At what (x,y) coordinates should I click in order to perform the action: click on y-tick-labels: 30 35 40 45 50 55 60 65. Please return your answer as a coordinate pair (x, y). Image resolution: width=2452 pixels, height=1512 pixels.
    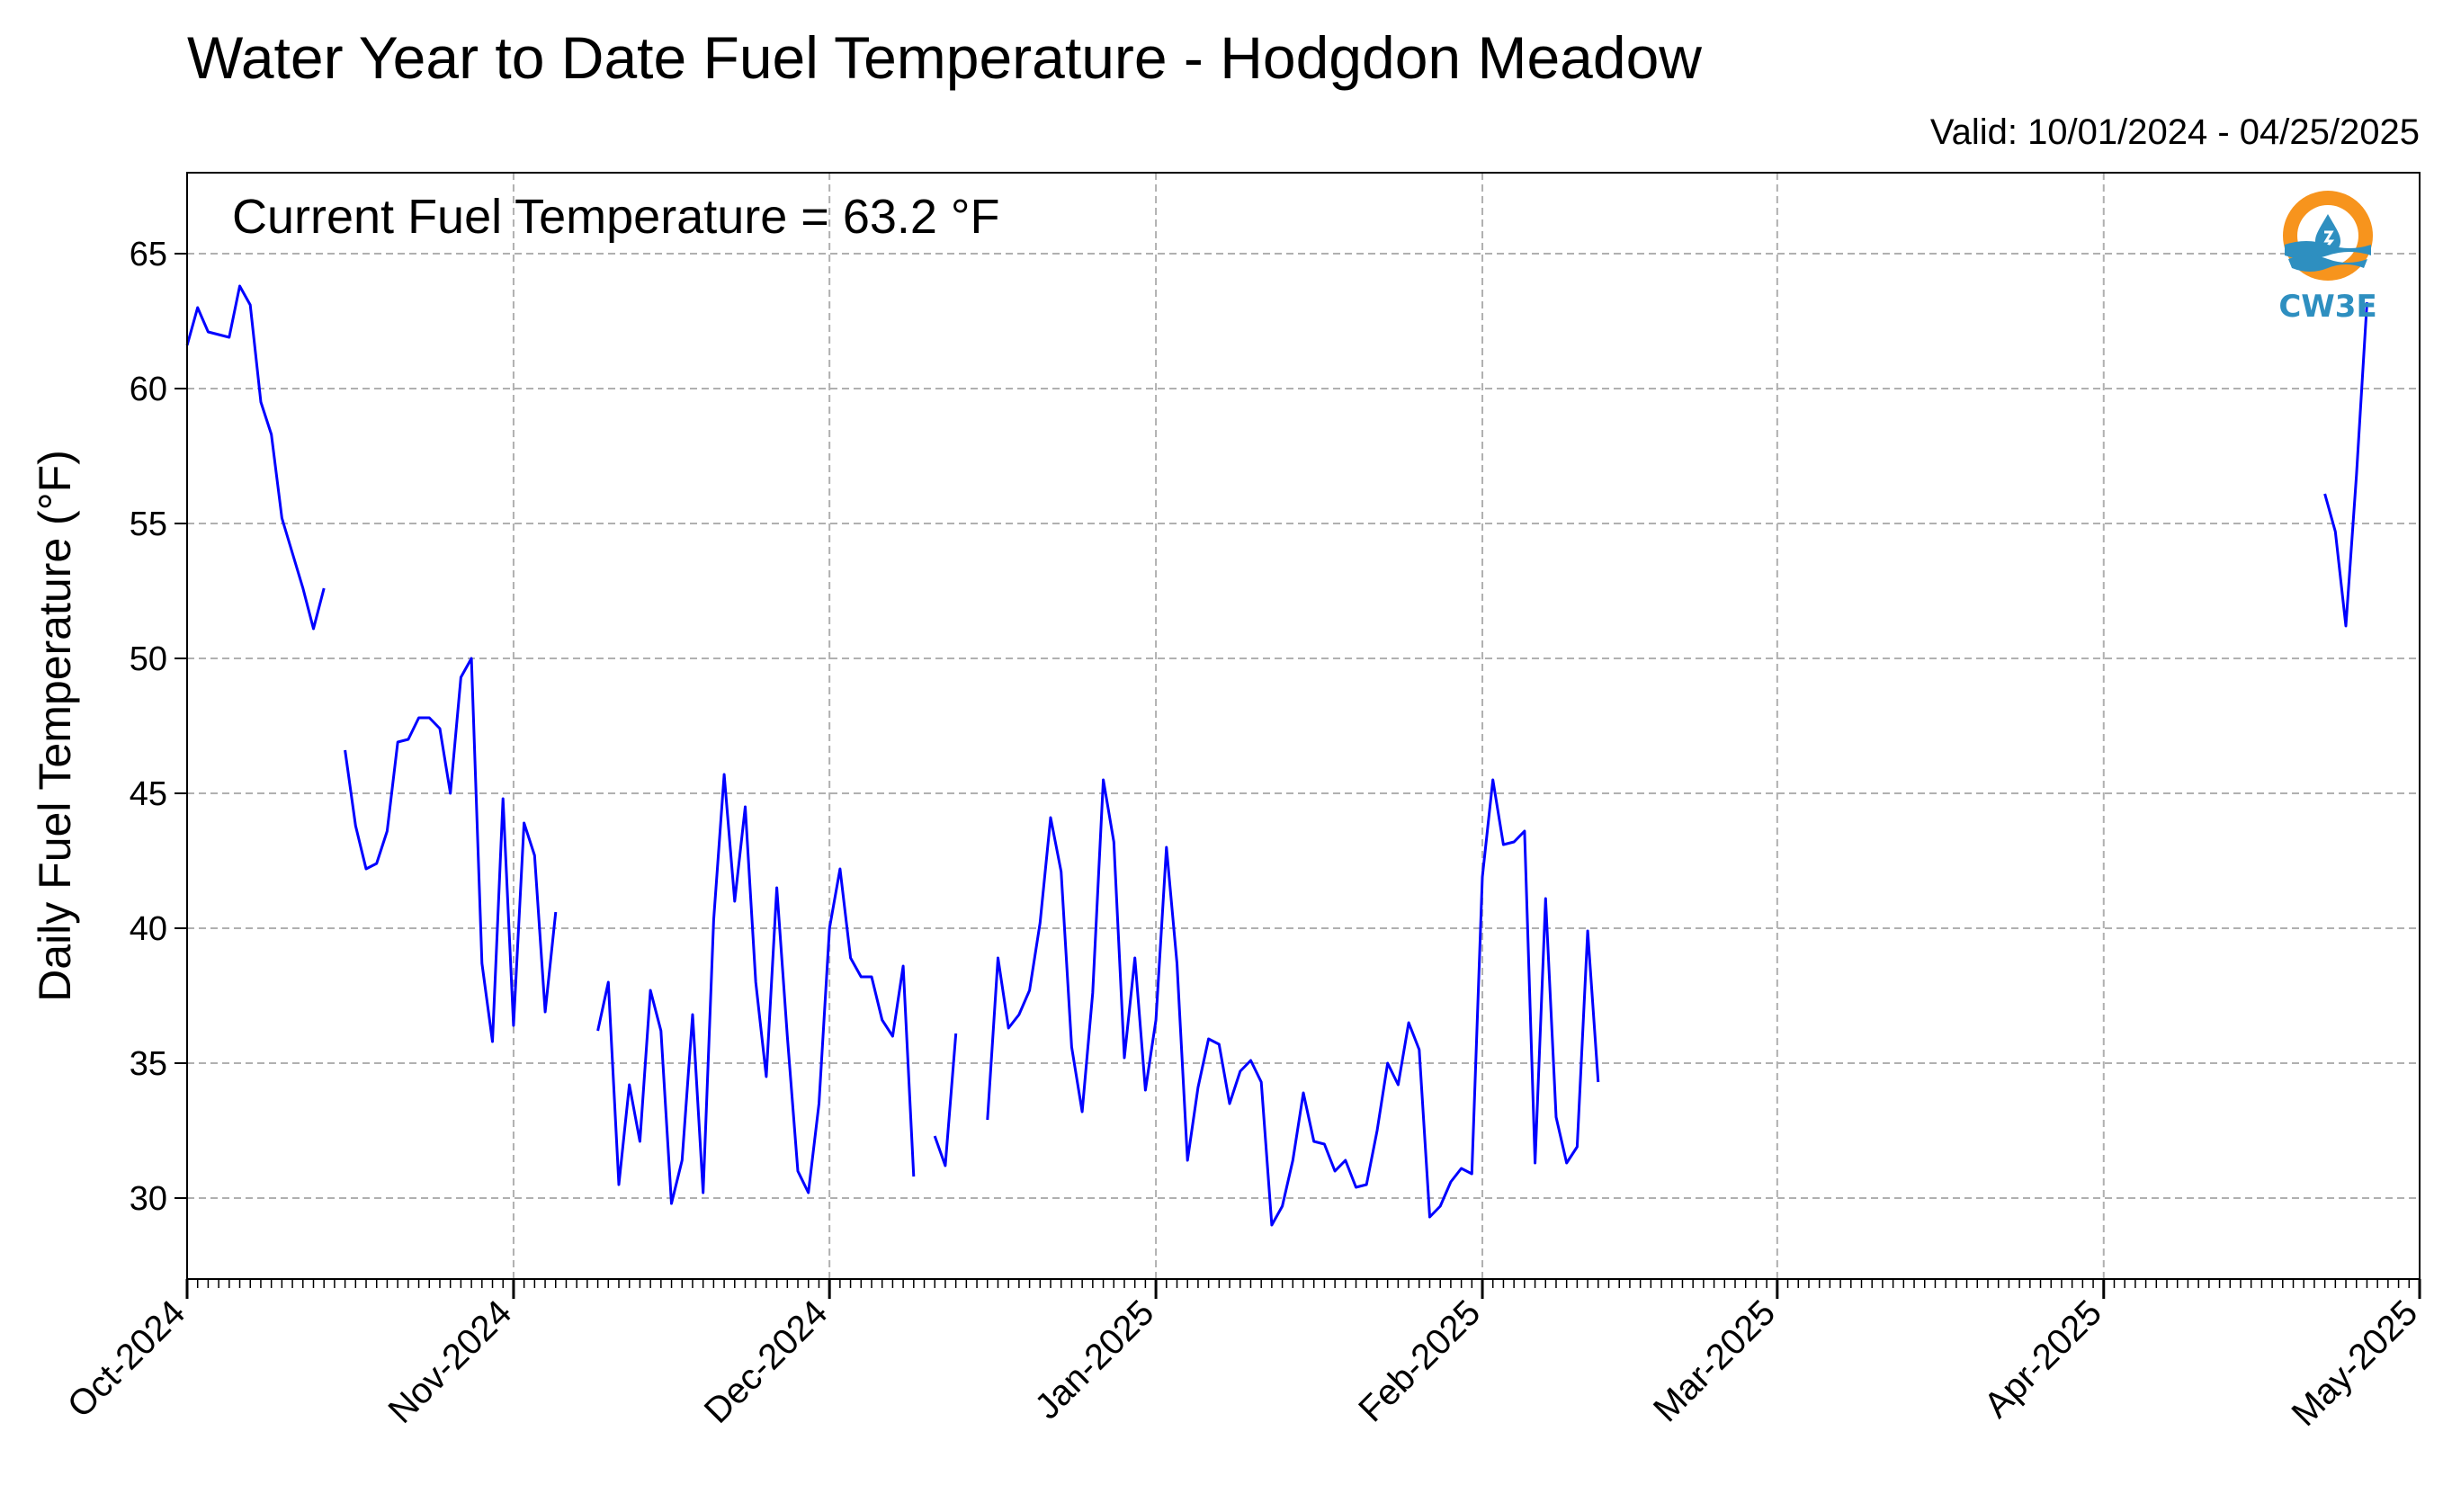
    Looking at the image, I should click on (148, 727).